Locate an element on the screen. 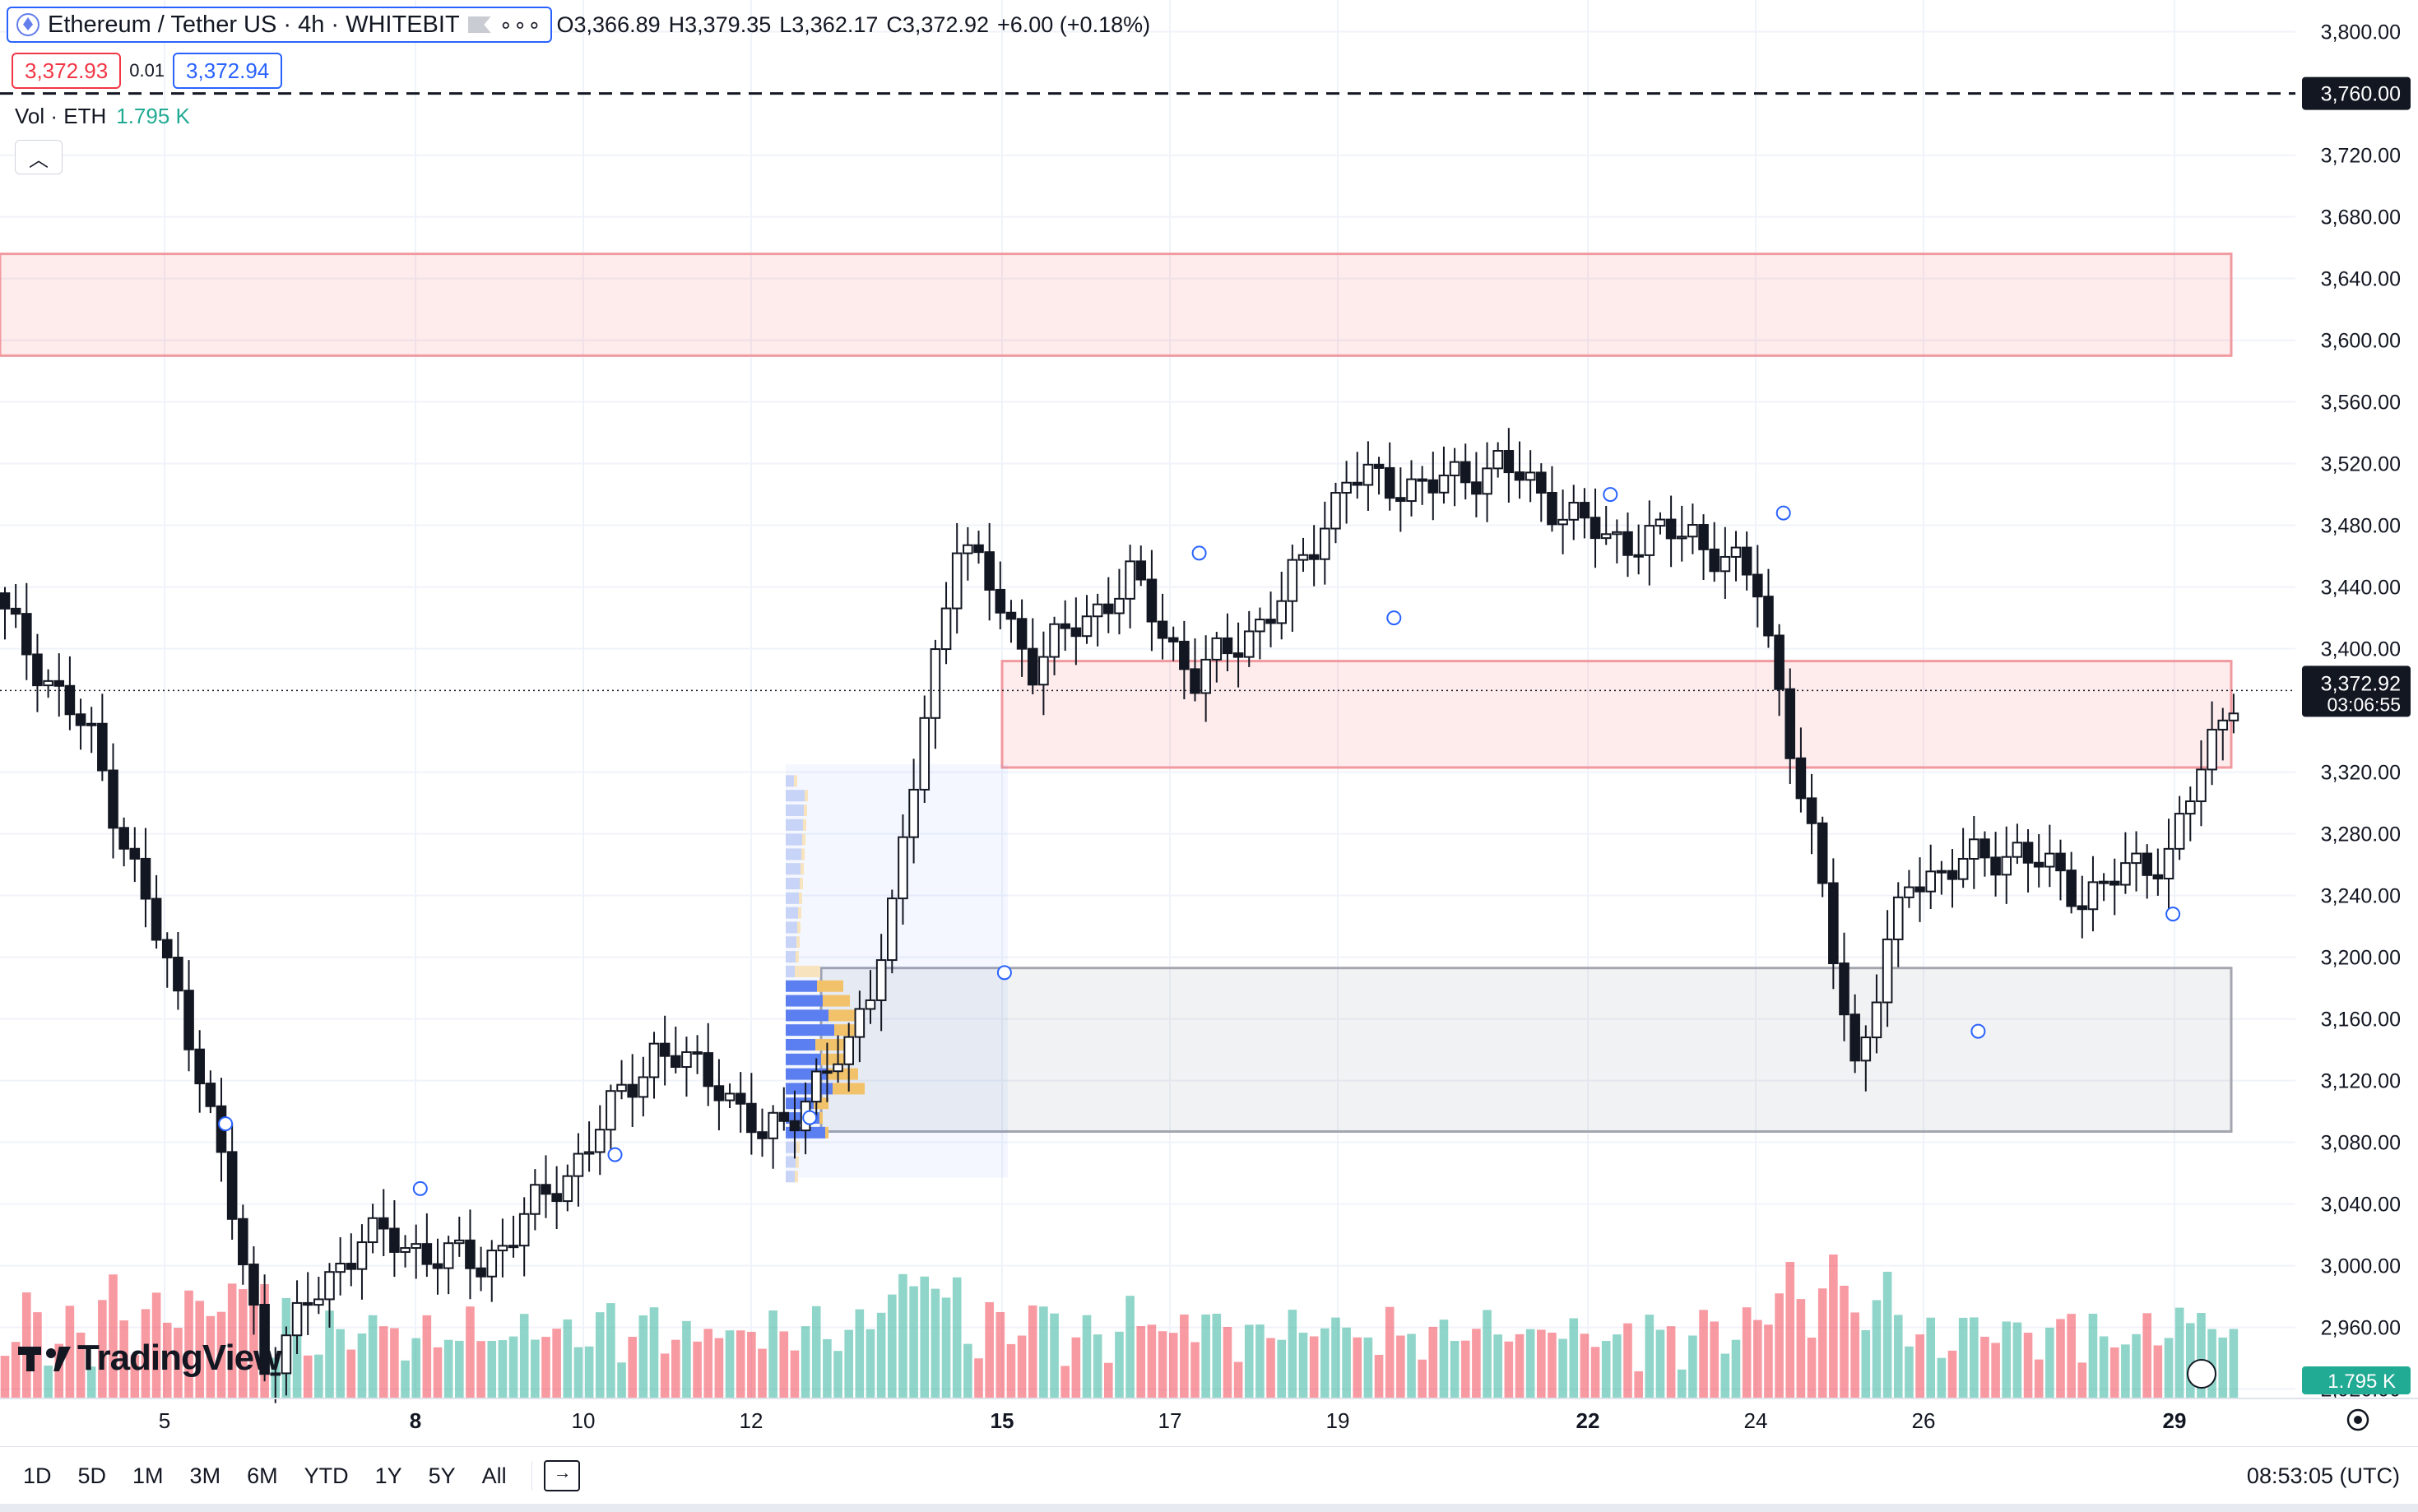 This screenshot has height=1512, width=2418. time-tick-label: 5 is located at coordinates (164, 1420).